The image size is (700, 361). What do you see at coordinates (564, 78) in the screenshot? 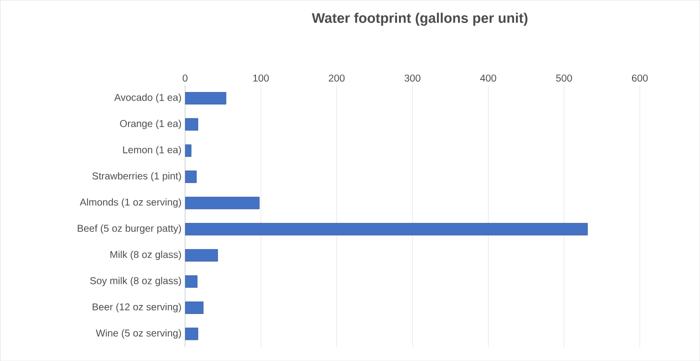
I see `x-tick-label: 500` at bounding box center [564, 78].